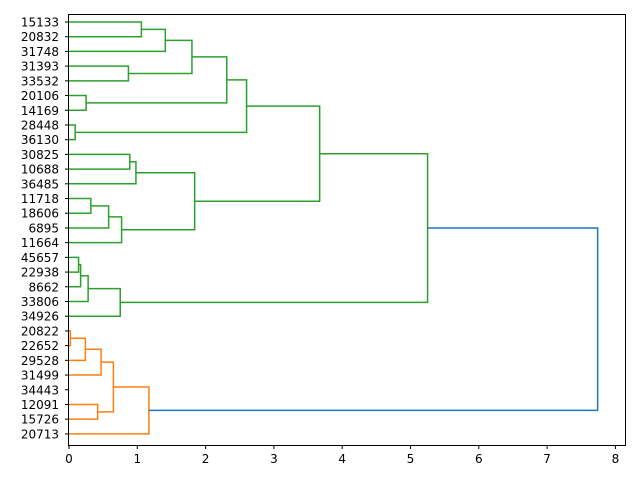  I want to click on x-tick-label: 1, so click(137, 459).